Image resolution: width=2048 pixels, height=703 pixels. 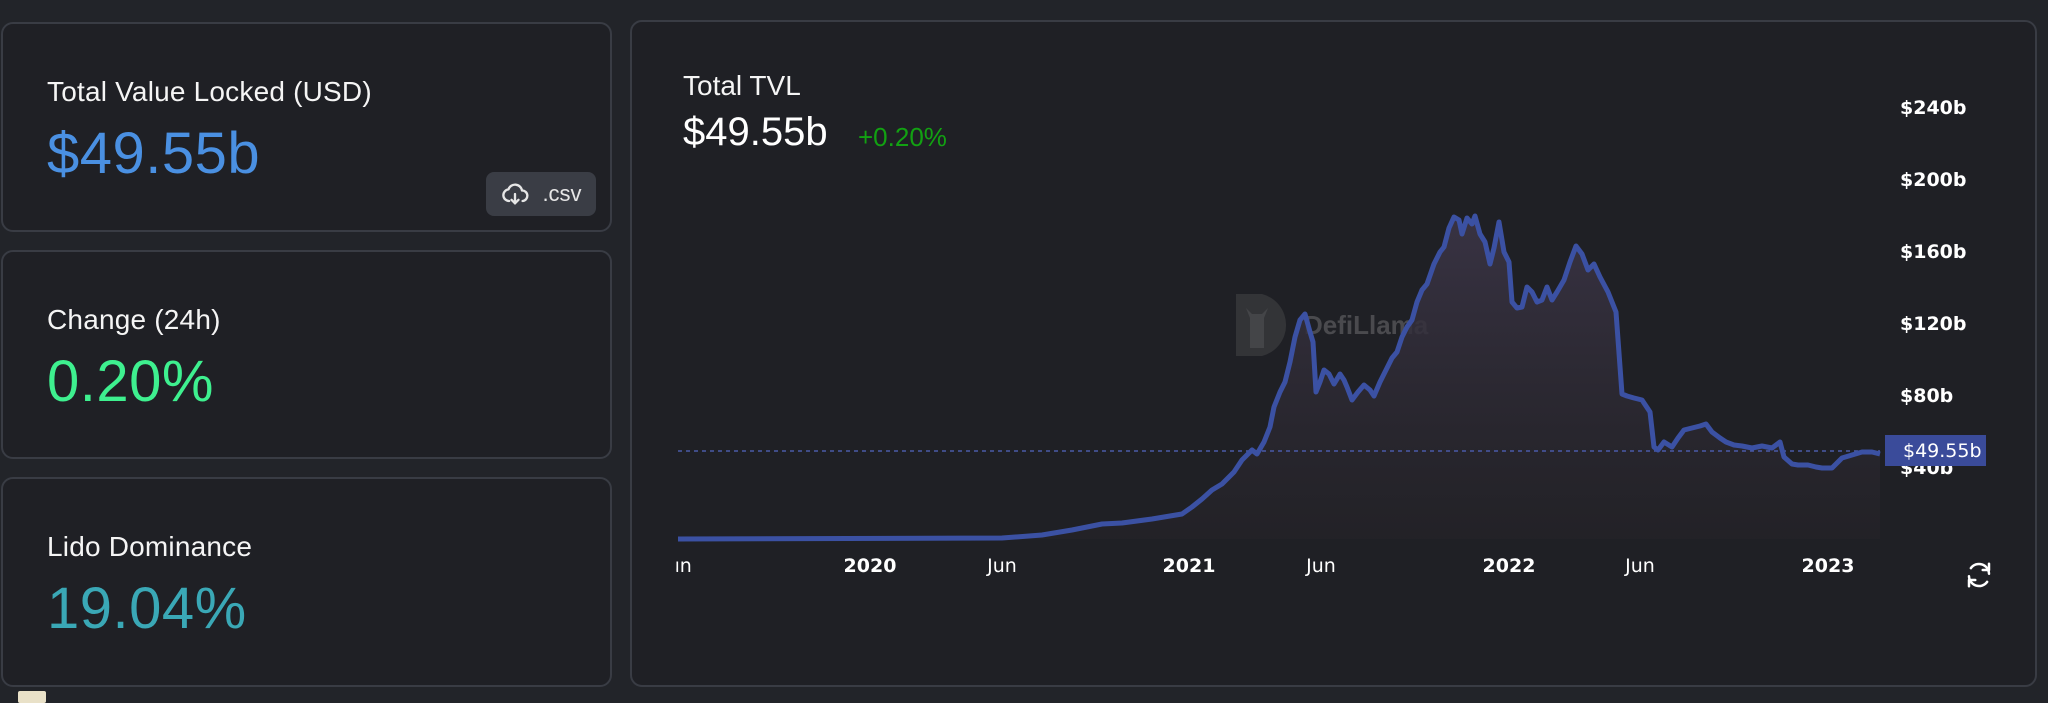 What do you see at coordinates (1261, 325) in the screenshot?
I see `llama-logo-icon` at bounding box center [1261, 325].